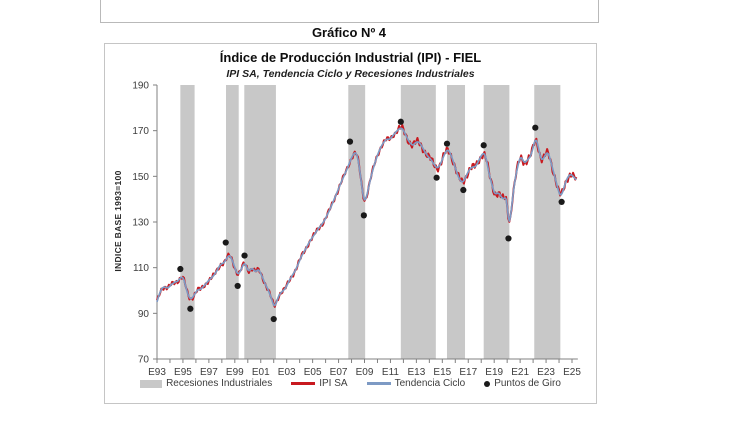 Image resolution: width=750 pixels, height=425 pixels. I want to click on x-tick-label: E99, so click(235, 372).